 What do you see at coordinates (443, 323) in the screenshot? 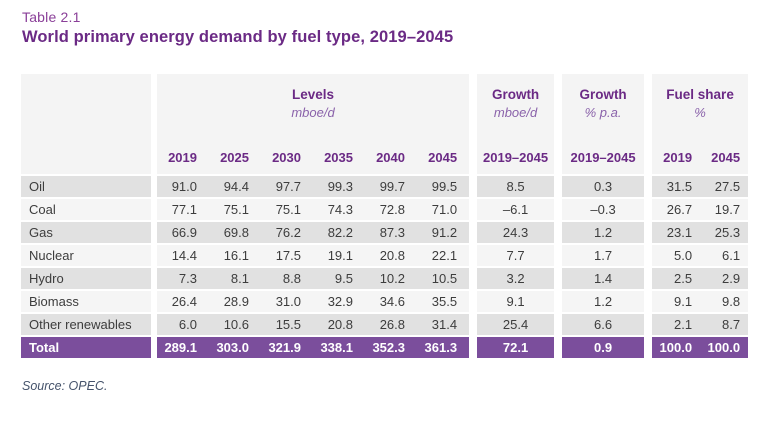
I see `level-value: 31.4` at bounding box center [443, 323].